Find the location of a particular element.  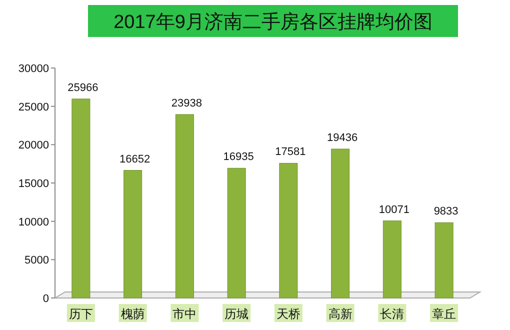

y-tick-label: 5000 is located at coordinates (36, 260).